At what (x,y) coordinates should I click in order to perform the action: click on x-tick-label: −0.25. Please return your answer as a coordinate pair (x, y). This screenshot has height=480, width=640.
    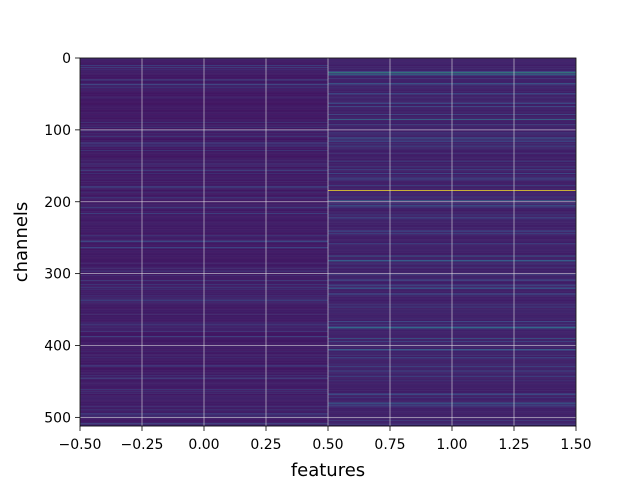
    Looking at the image, I should click on (142, 445).